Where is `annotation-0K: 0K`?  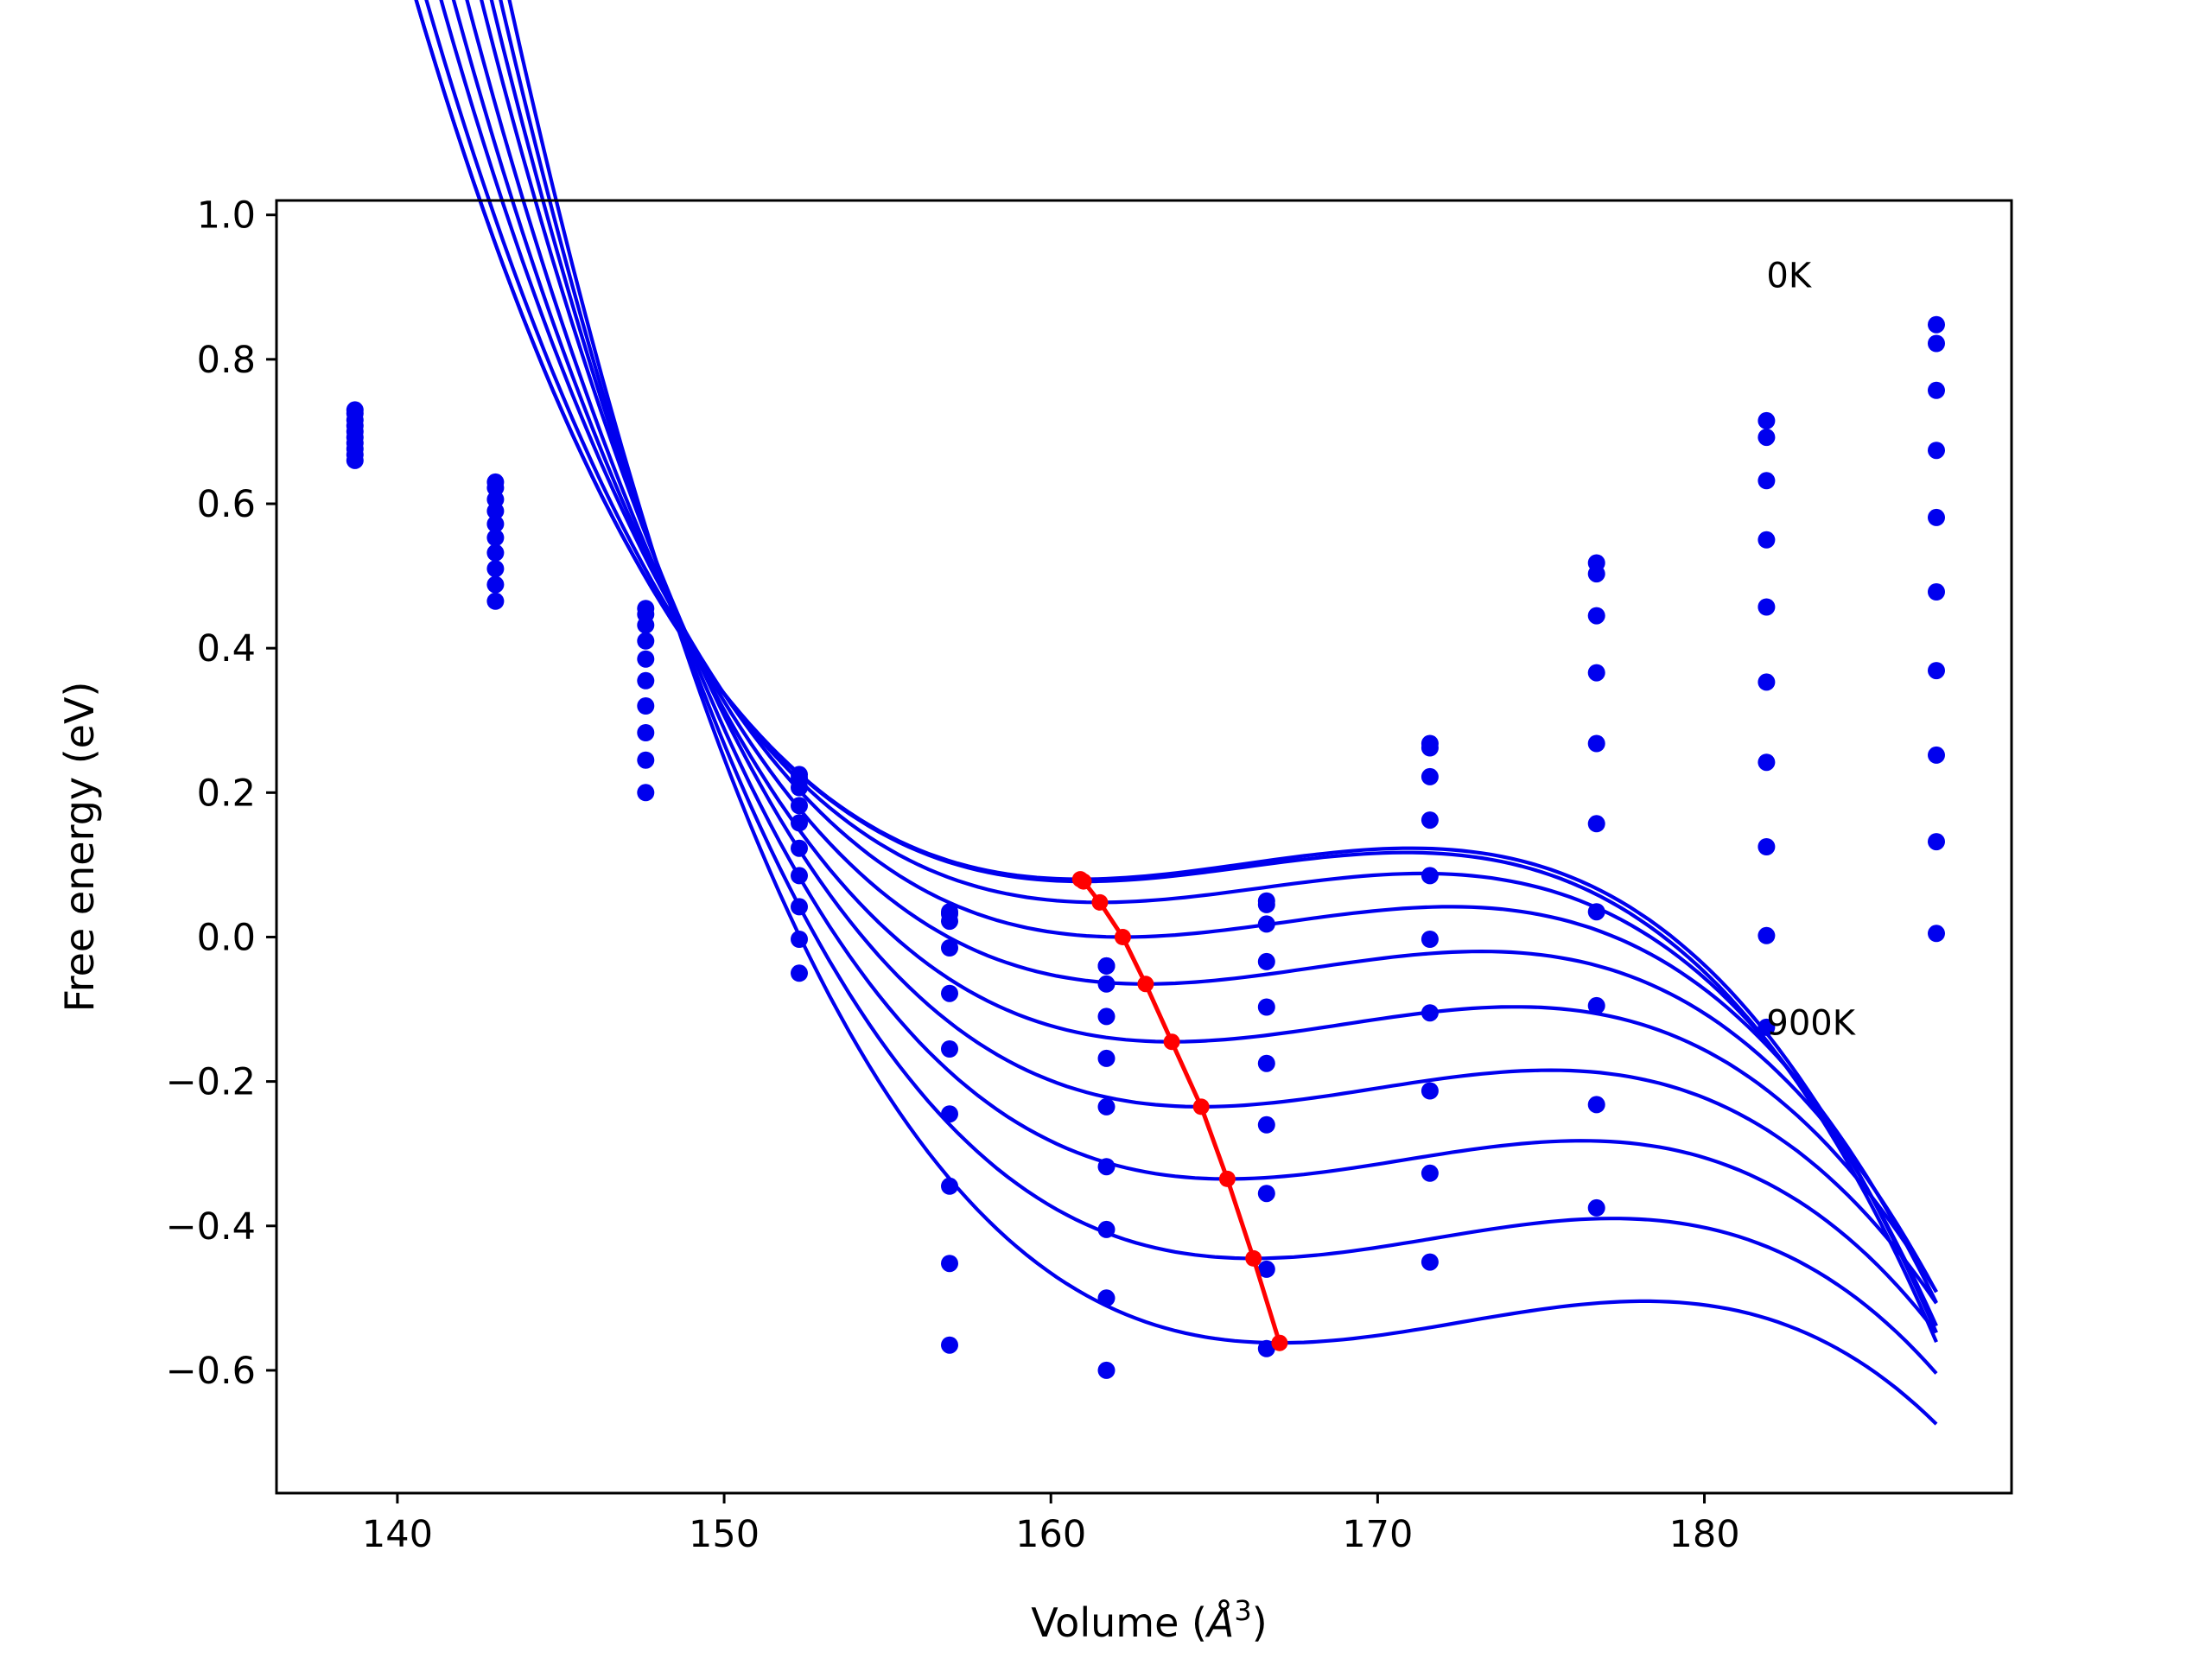 annotation-0K: 0K is located at coordinates (1789, 276).